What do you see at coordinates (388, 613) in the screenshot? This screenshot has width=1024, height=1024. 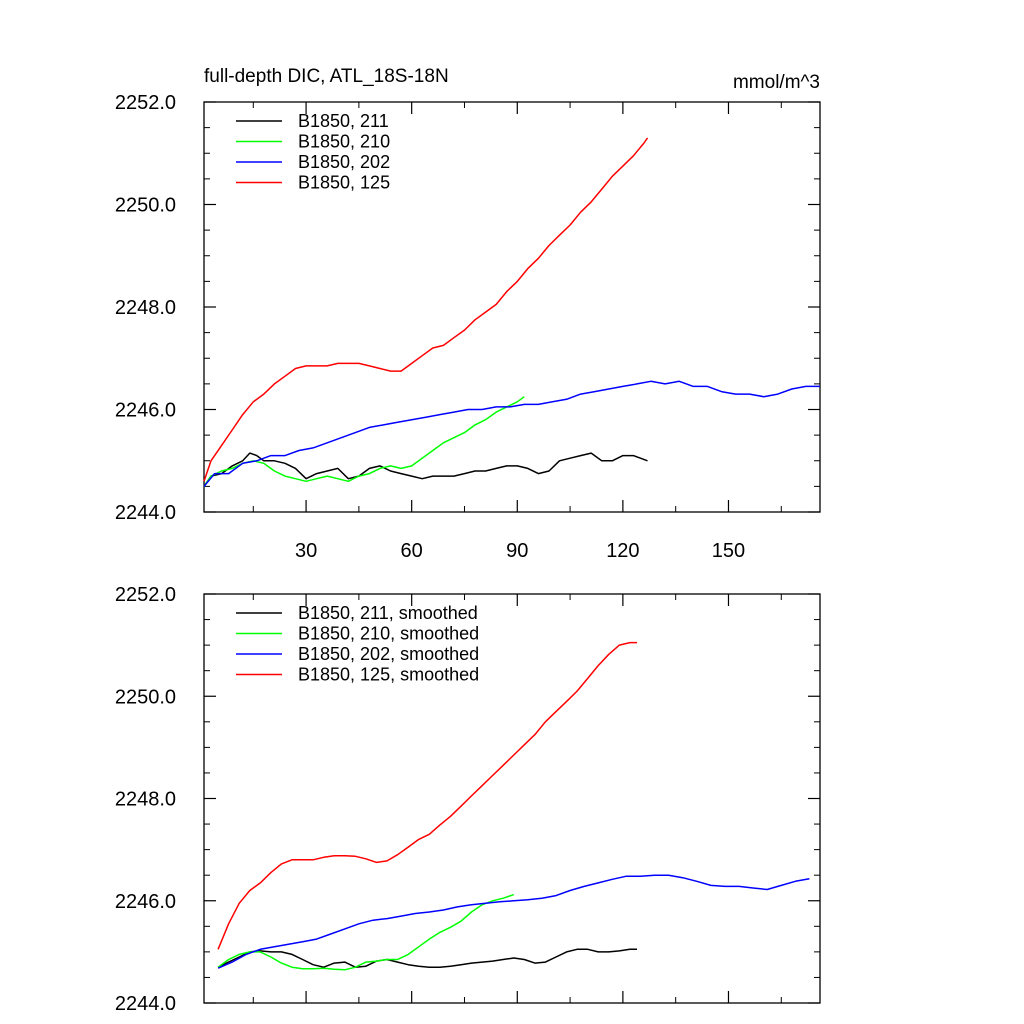 I see `legend-entry: B1850, 211, smoothed` at bounding box center [388, 613].